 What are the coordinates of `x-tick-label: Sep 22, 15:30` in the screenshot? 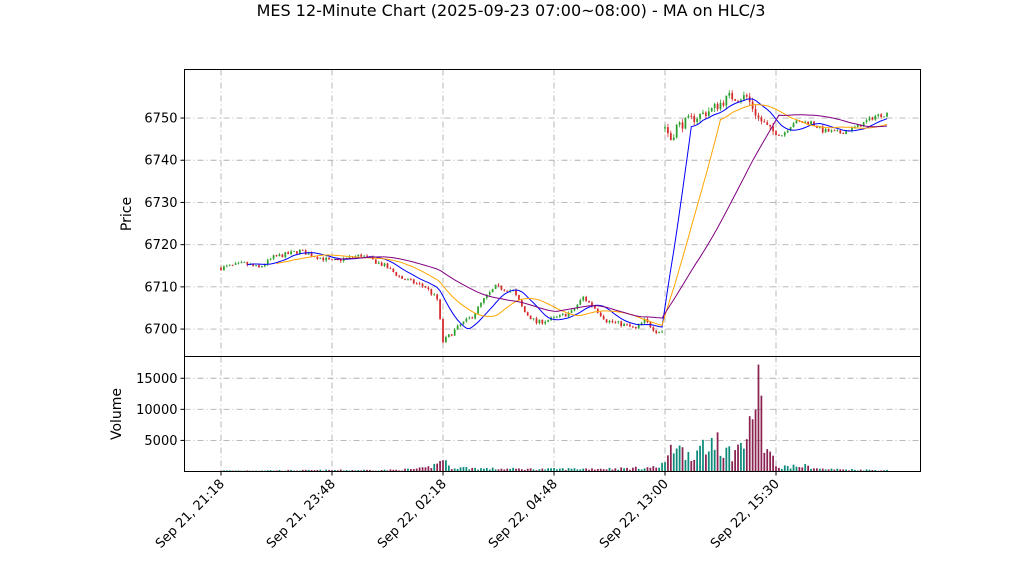 It's located at (745, 514).